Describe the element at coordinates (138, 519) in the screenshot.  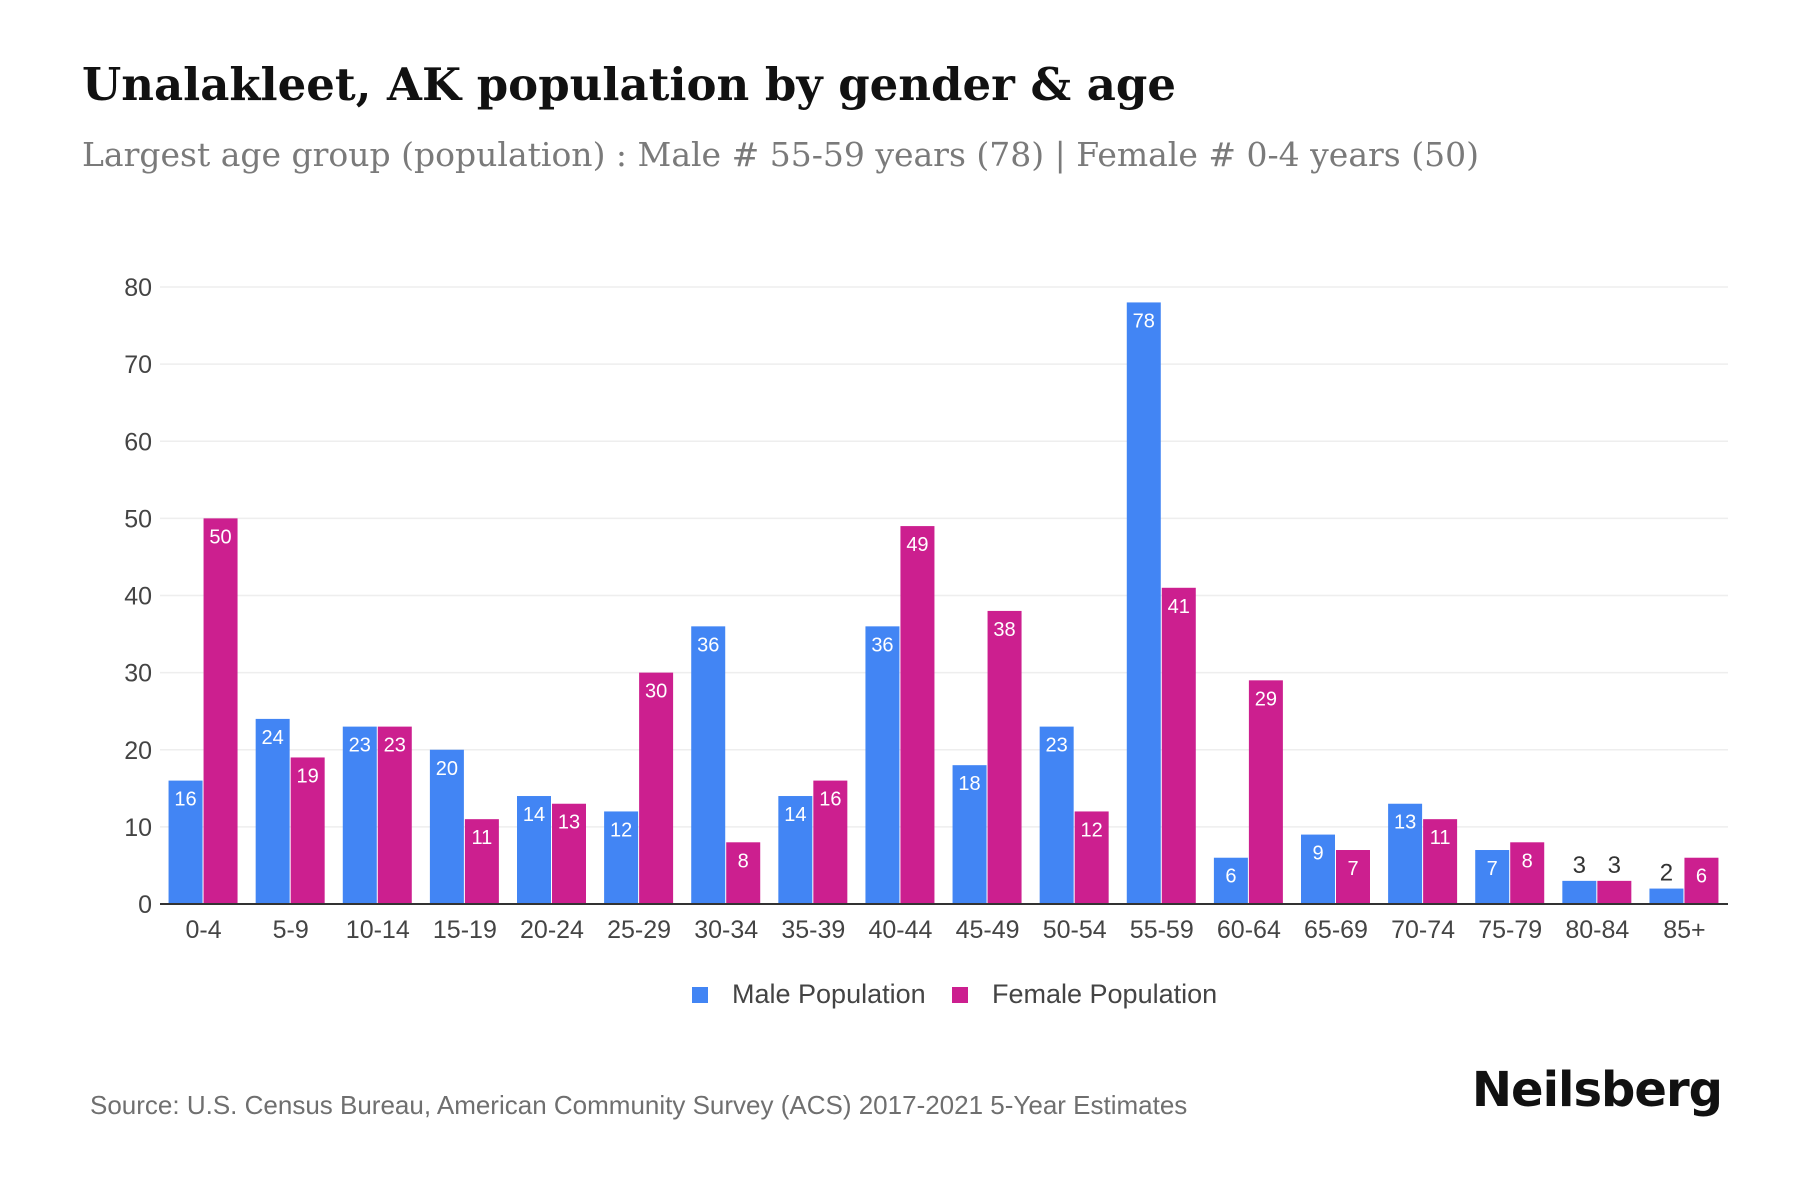
I see `y-tick-label: 50` at that location.